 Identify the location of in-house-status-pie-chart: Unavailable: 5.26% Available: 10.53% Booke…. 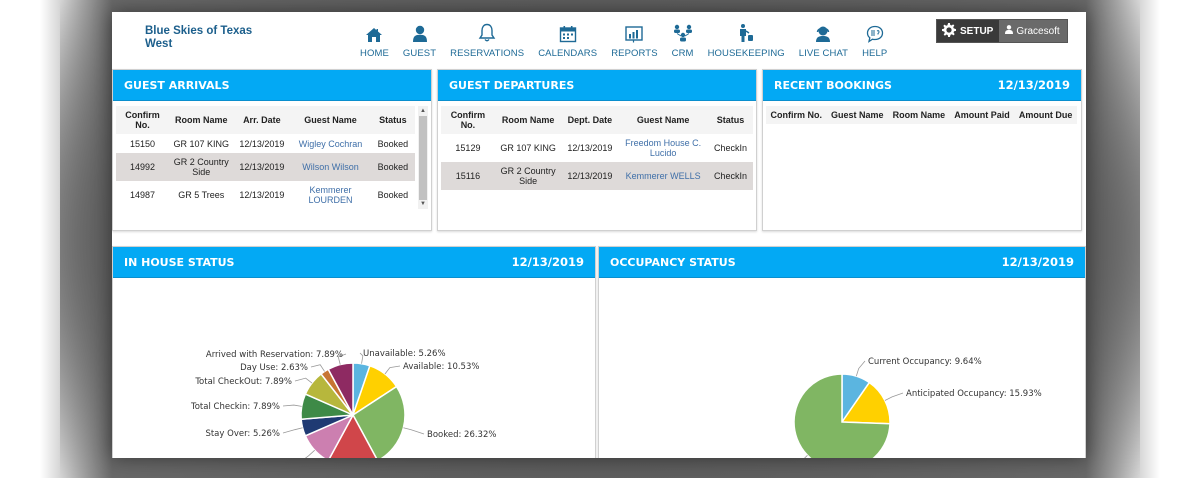
(343, 403).